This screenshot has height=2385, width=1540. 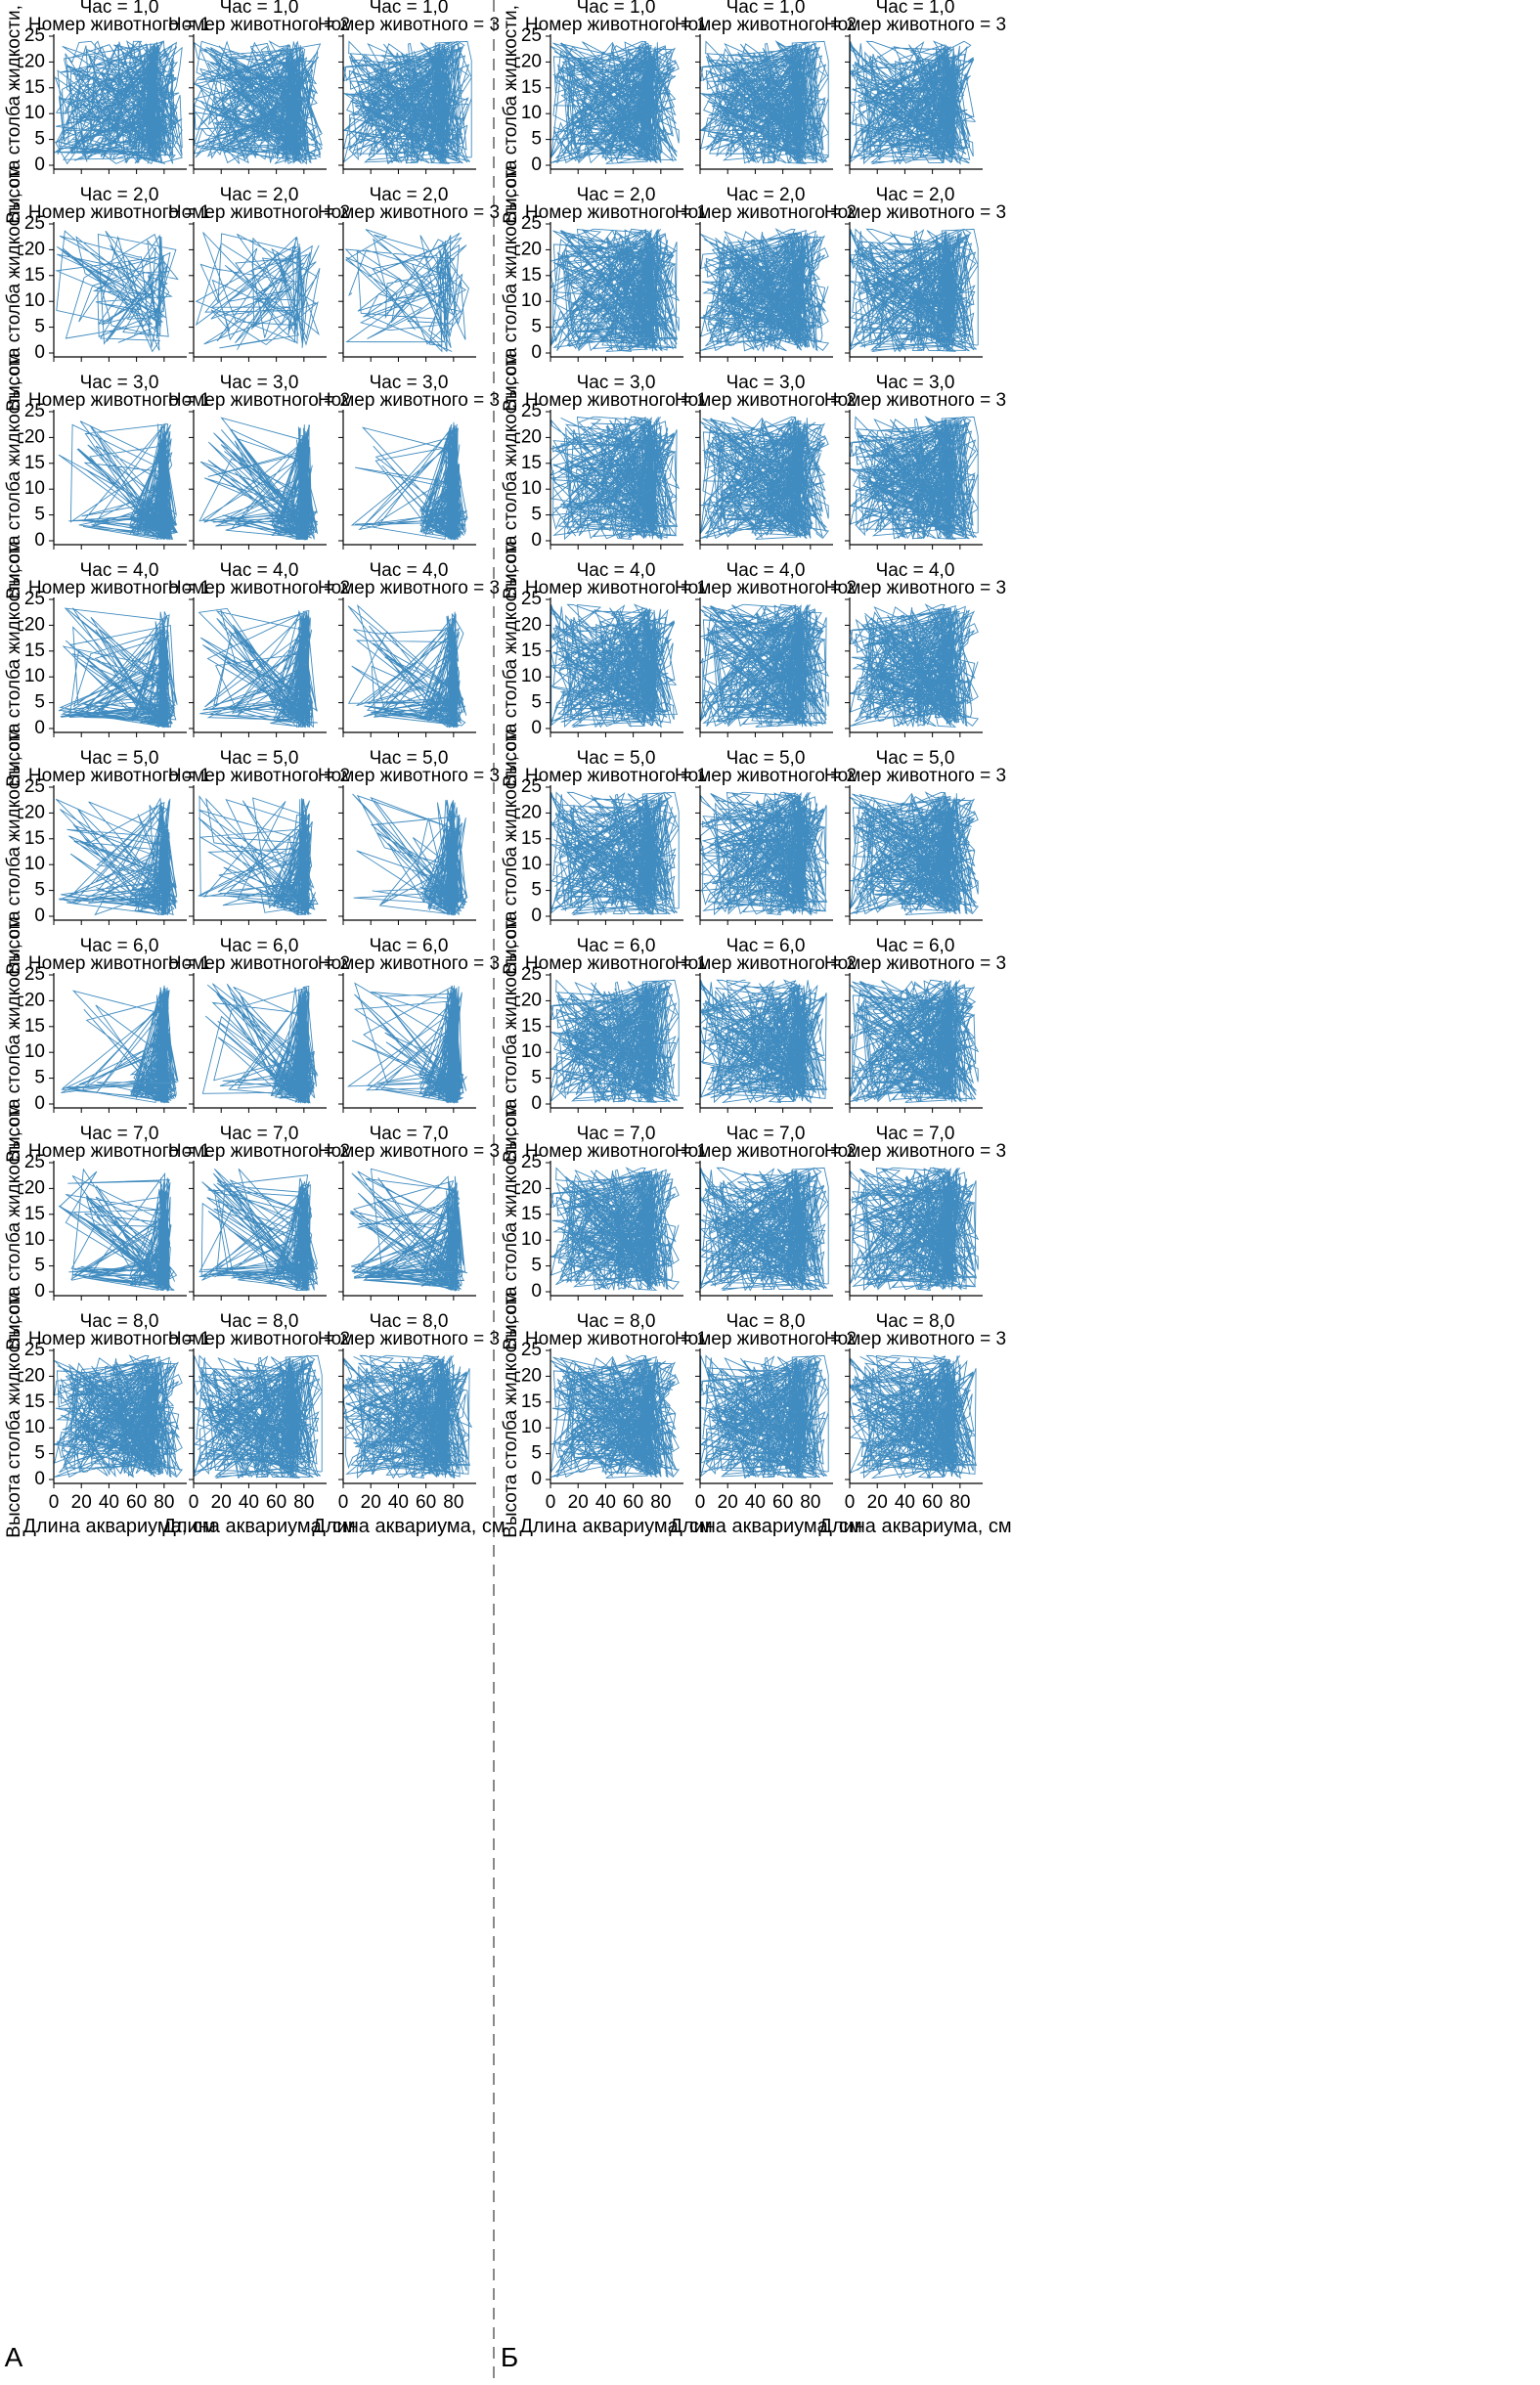 I want to click on x-tick-label: 20, so click(x=877, y=1502).